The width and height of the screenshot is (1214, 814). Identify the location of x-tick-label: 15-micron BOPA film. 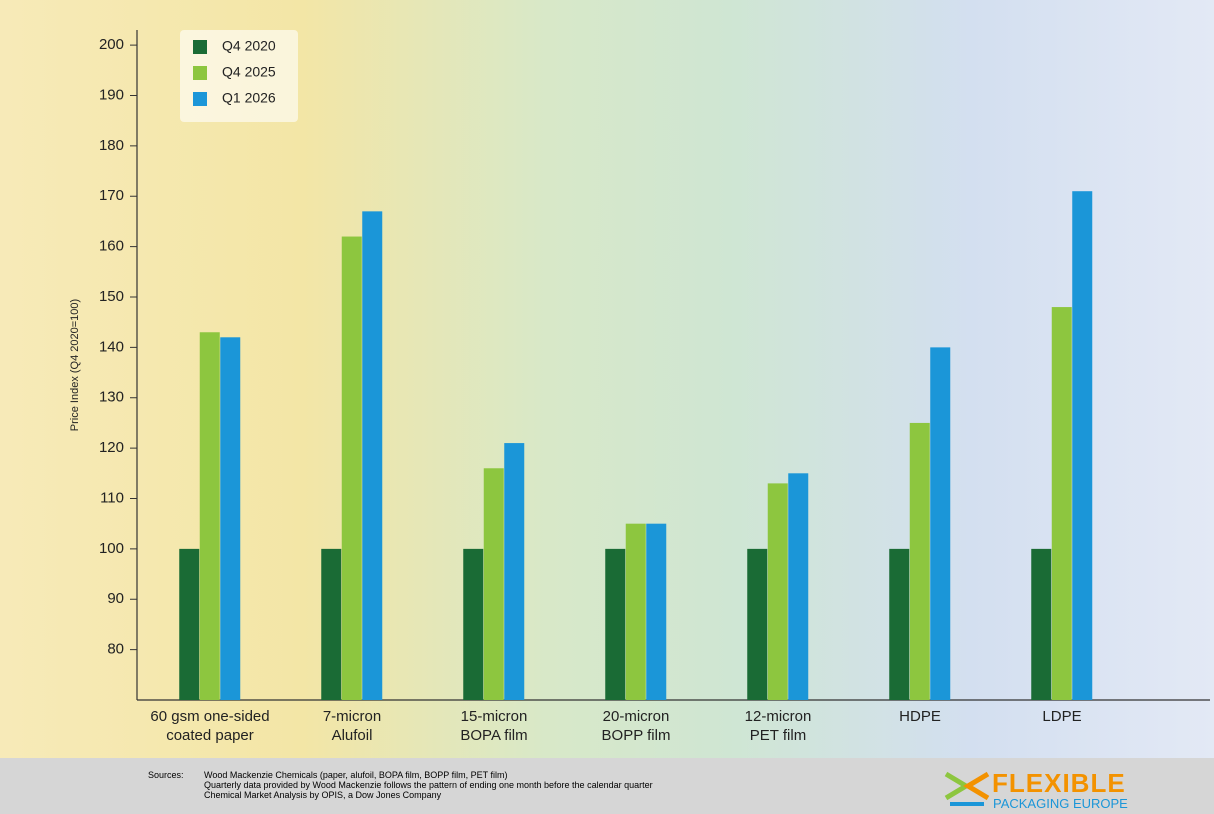
(494, 726).